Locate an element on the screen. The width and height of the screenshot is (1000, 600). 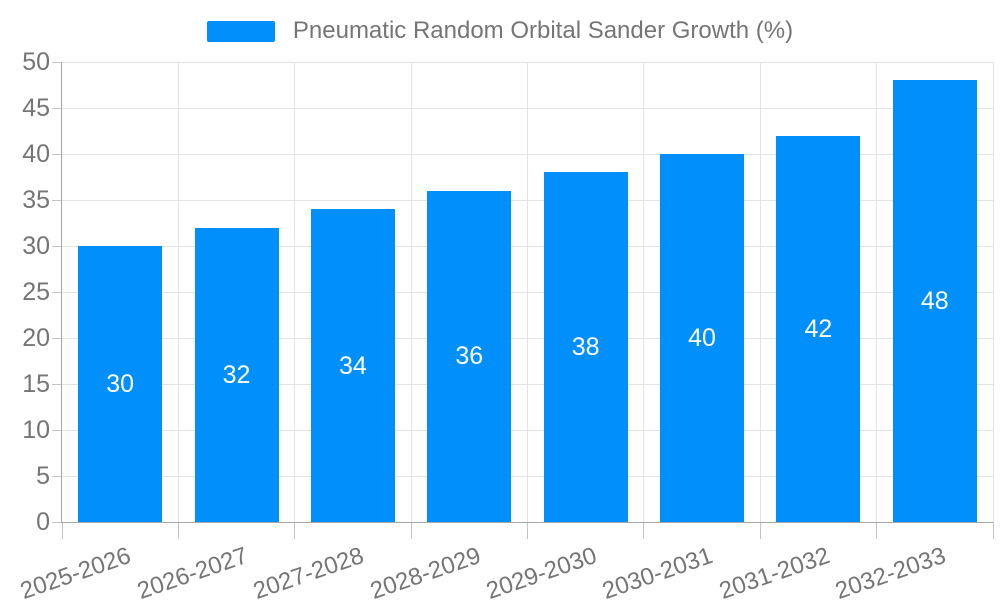
y-tick-label: 5 is located at coordinates (43, 476).